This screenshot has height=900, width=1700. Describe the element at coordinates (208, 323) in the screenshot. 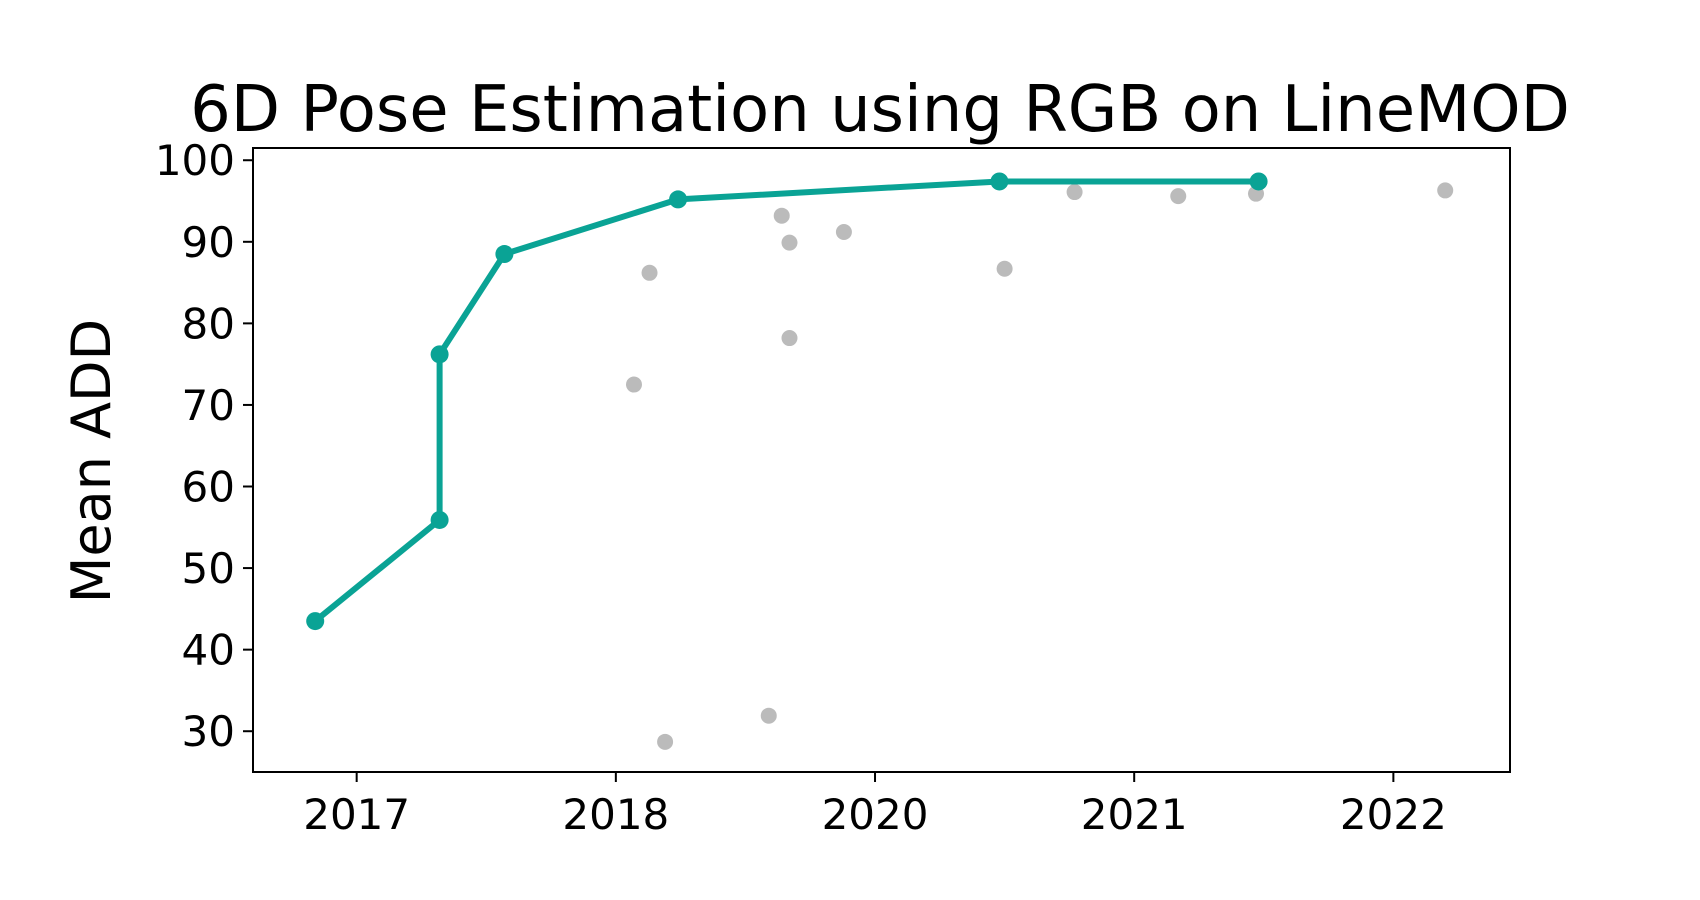

I see `y-tick-label: 80` at that location.